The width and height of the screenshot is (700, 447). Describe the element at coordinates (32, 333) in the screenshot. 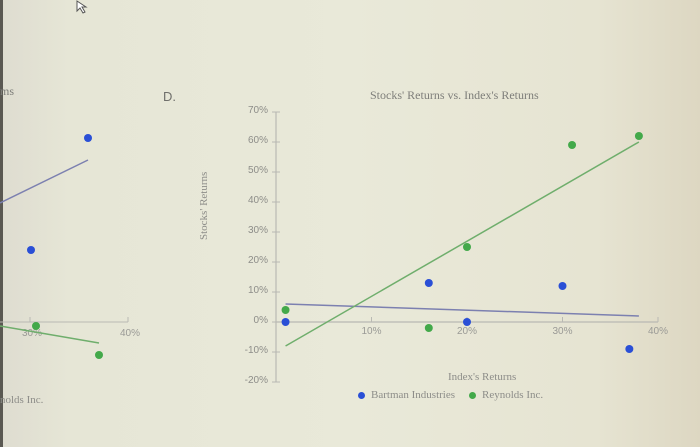

I see `left-chart-x-tick-30: 30%` at that location.